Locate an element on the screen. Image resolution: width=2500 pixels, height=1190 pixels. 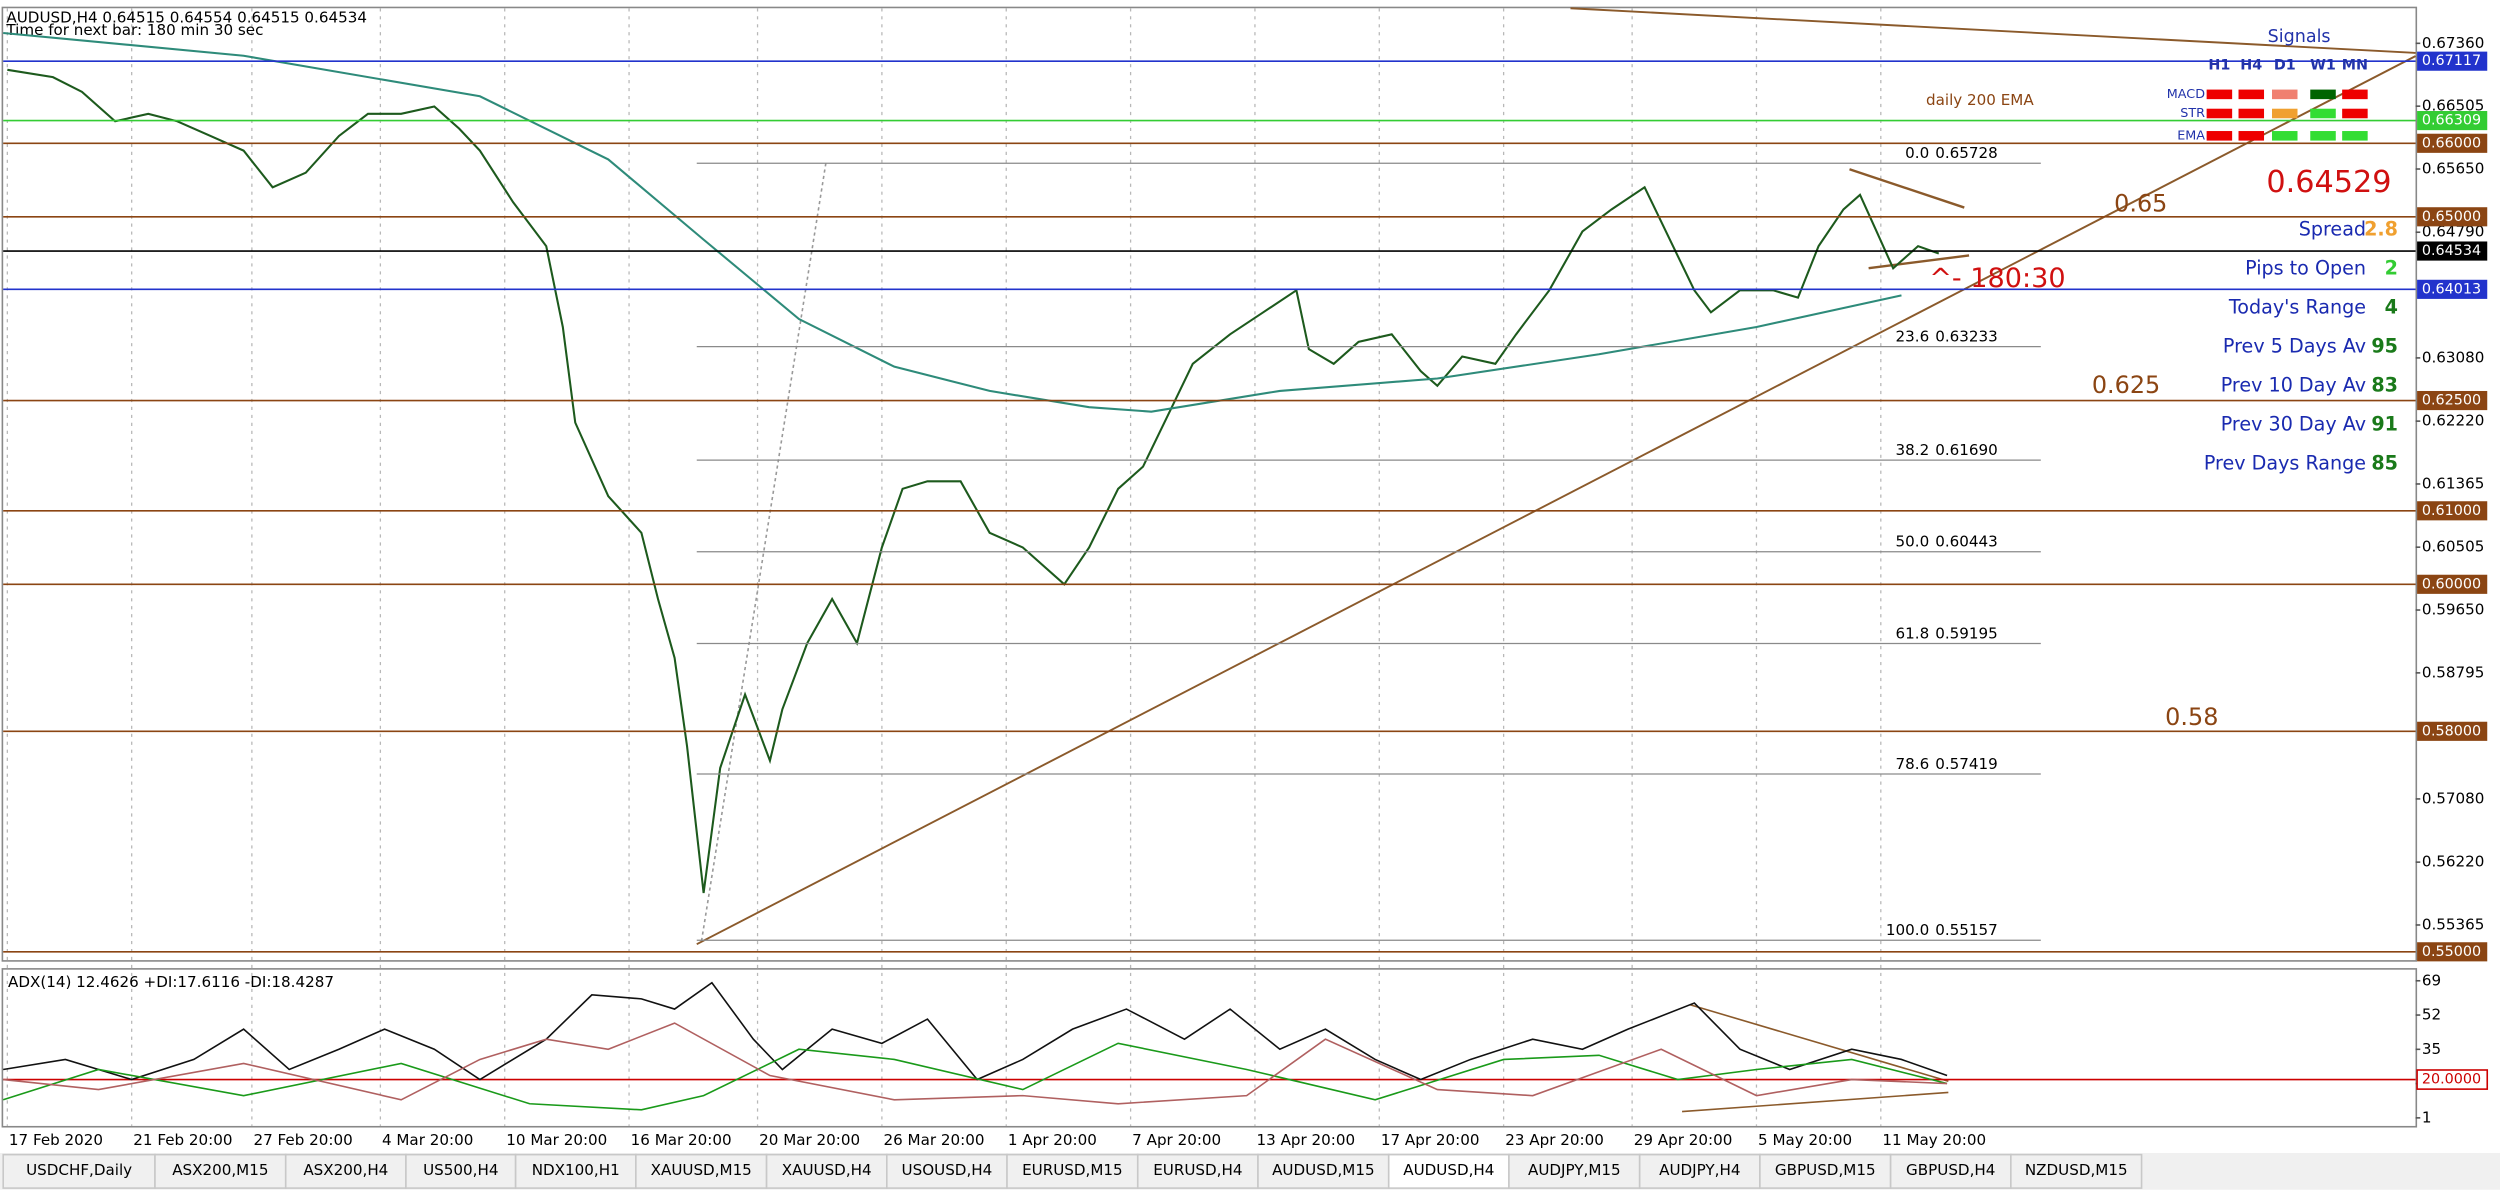
info-label: Today's Range is located at coordinates (2297, 307).